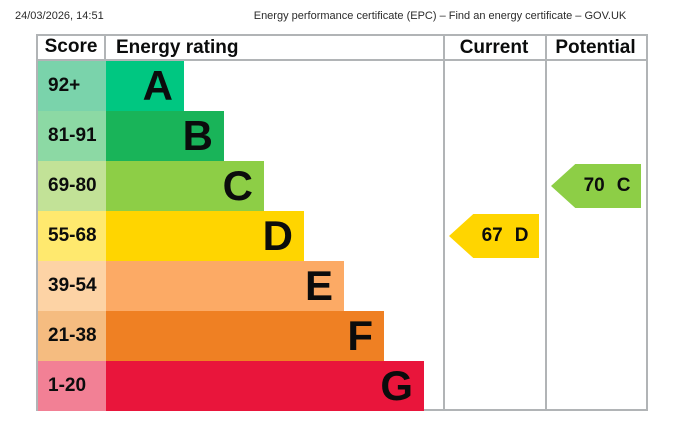 This screenshot has height=421, width=699. What do you see at coordinates (342, 86) in the screenshot?
I see `epc-band-row-a: 92+ A` at bounding box center [342, 86].